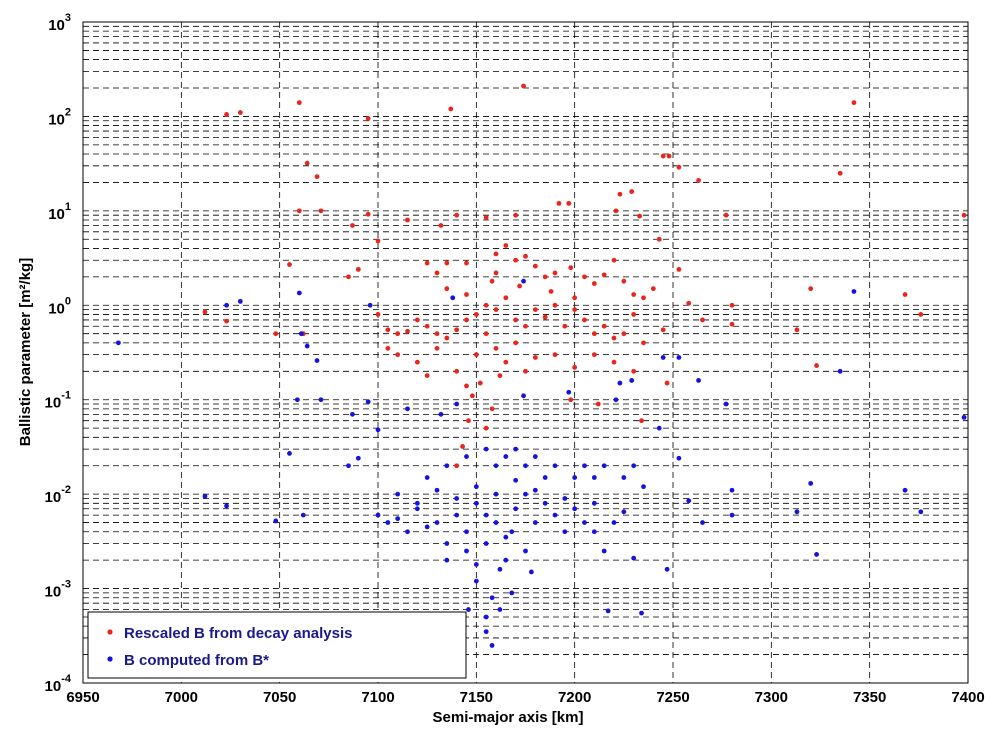  I want to click on x-tick-label: 7400, so click(967, 697).